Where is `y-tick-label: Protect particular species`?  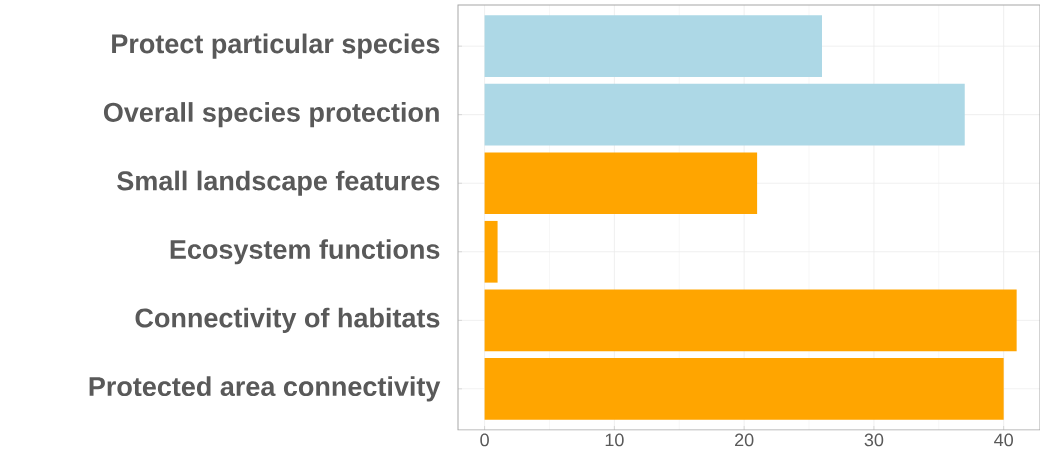
y-tick-label: Protect particular species is located at coordinates (276, 46).